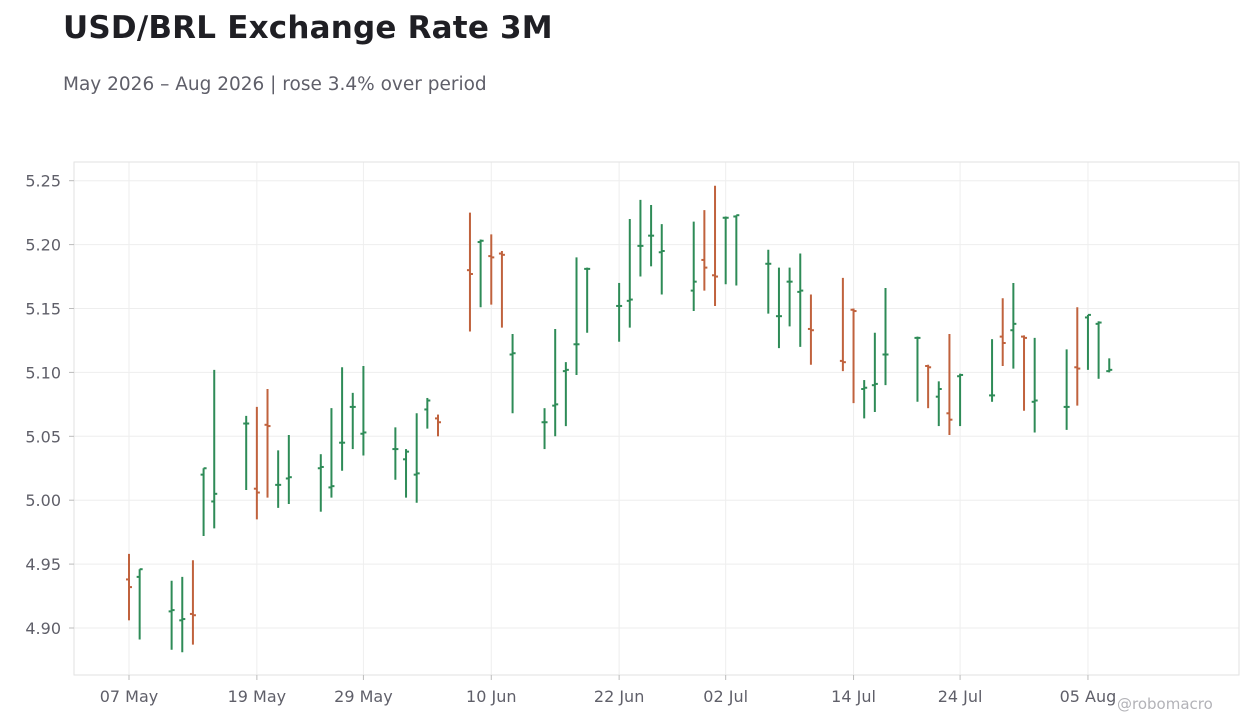 The height and width of the screenshot is (728, 1260). I want to click on x-tick-label: 02 Jul, so click(725, 696).